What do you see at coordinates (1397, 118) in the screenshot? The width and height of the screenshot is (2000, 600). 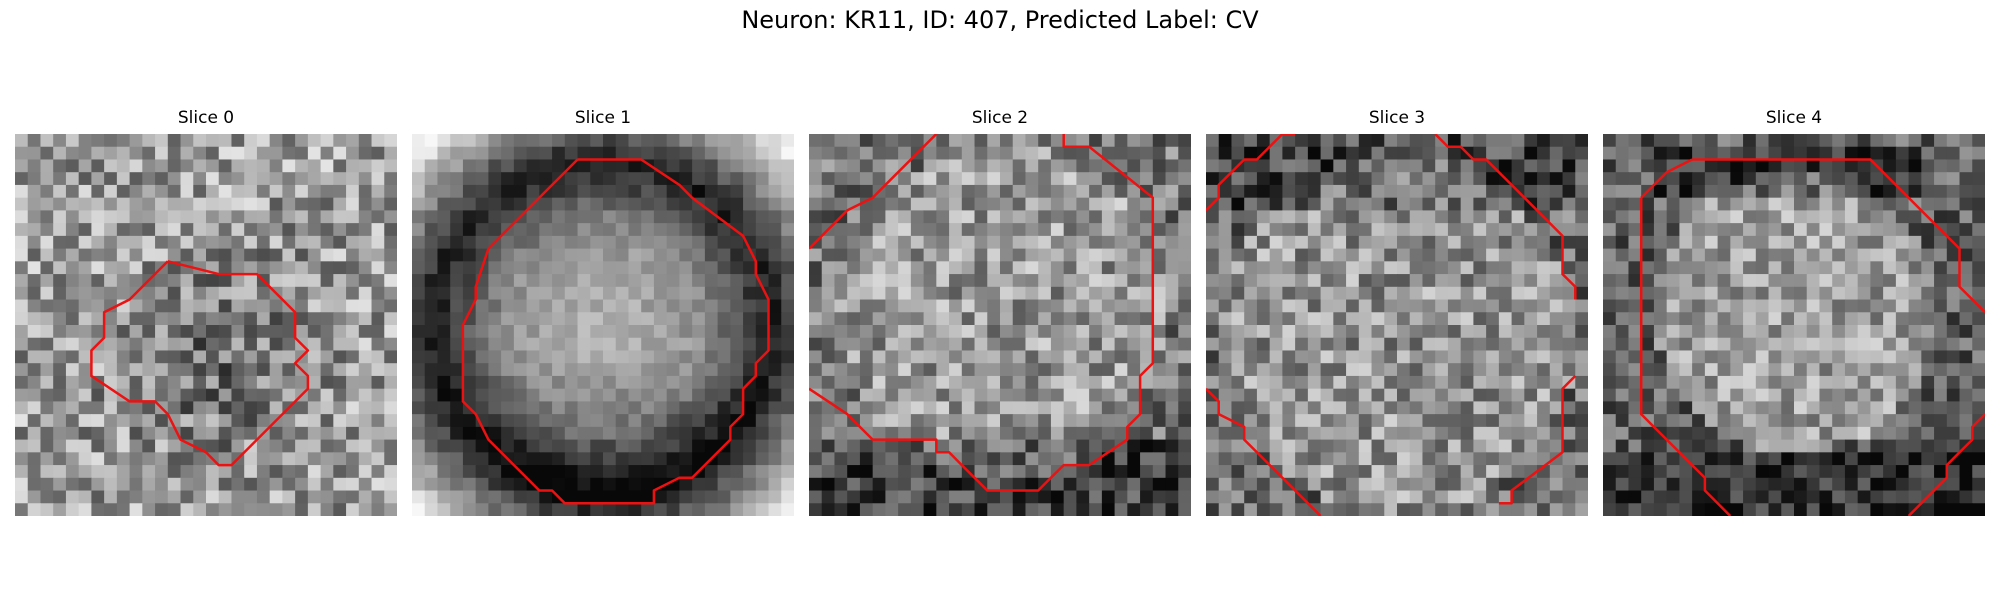 I see `slice-title-3: Slice 3` at bounding box center [1397, 118].